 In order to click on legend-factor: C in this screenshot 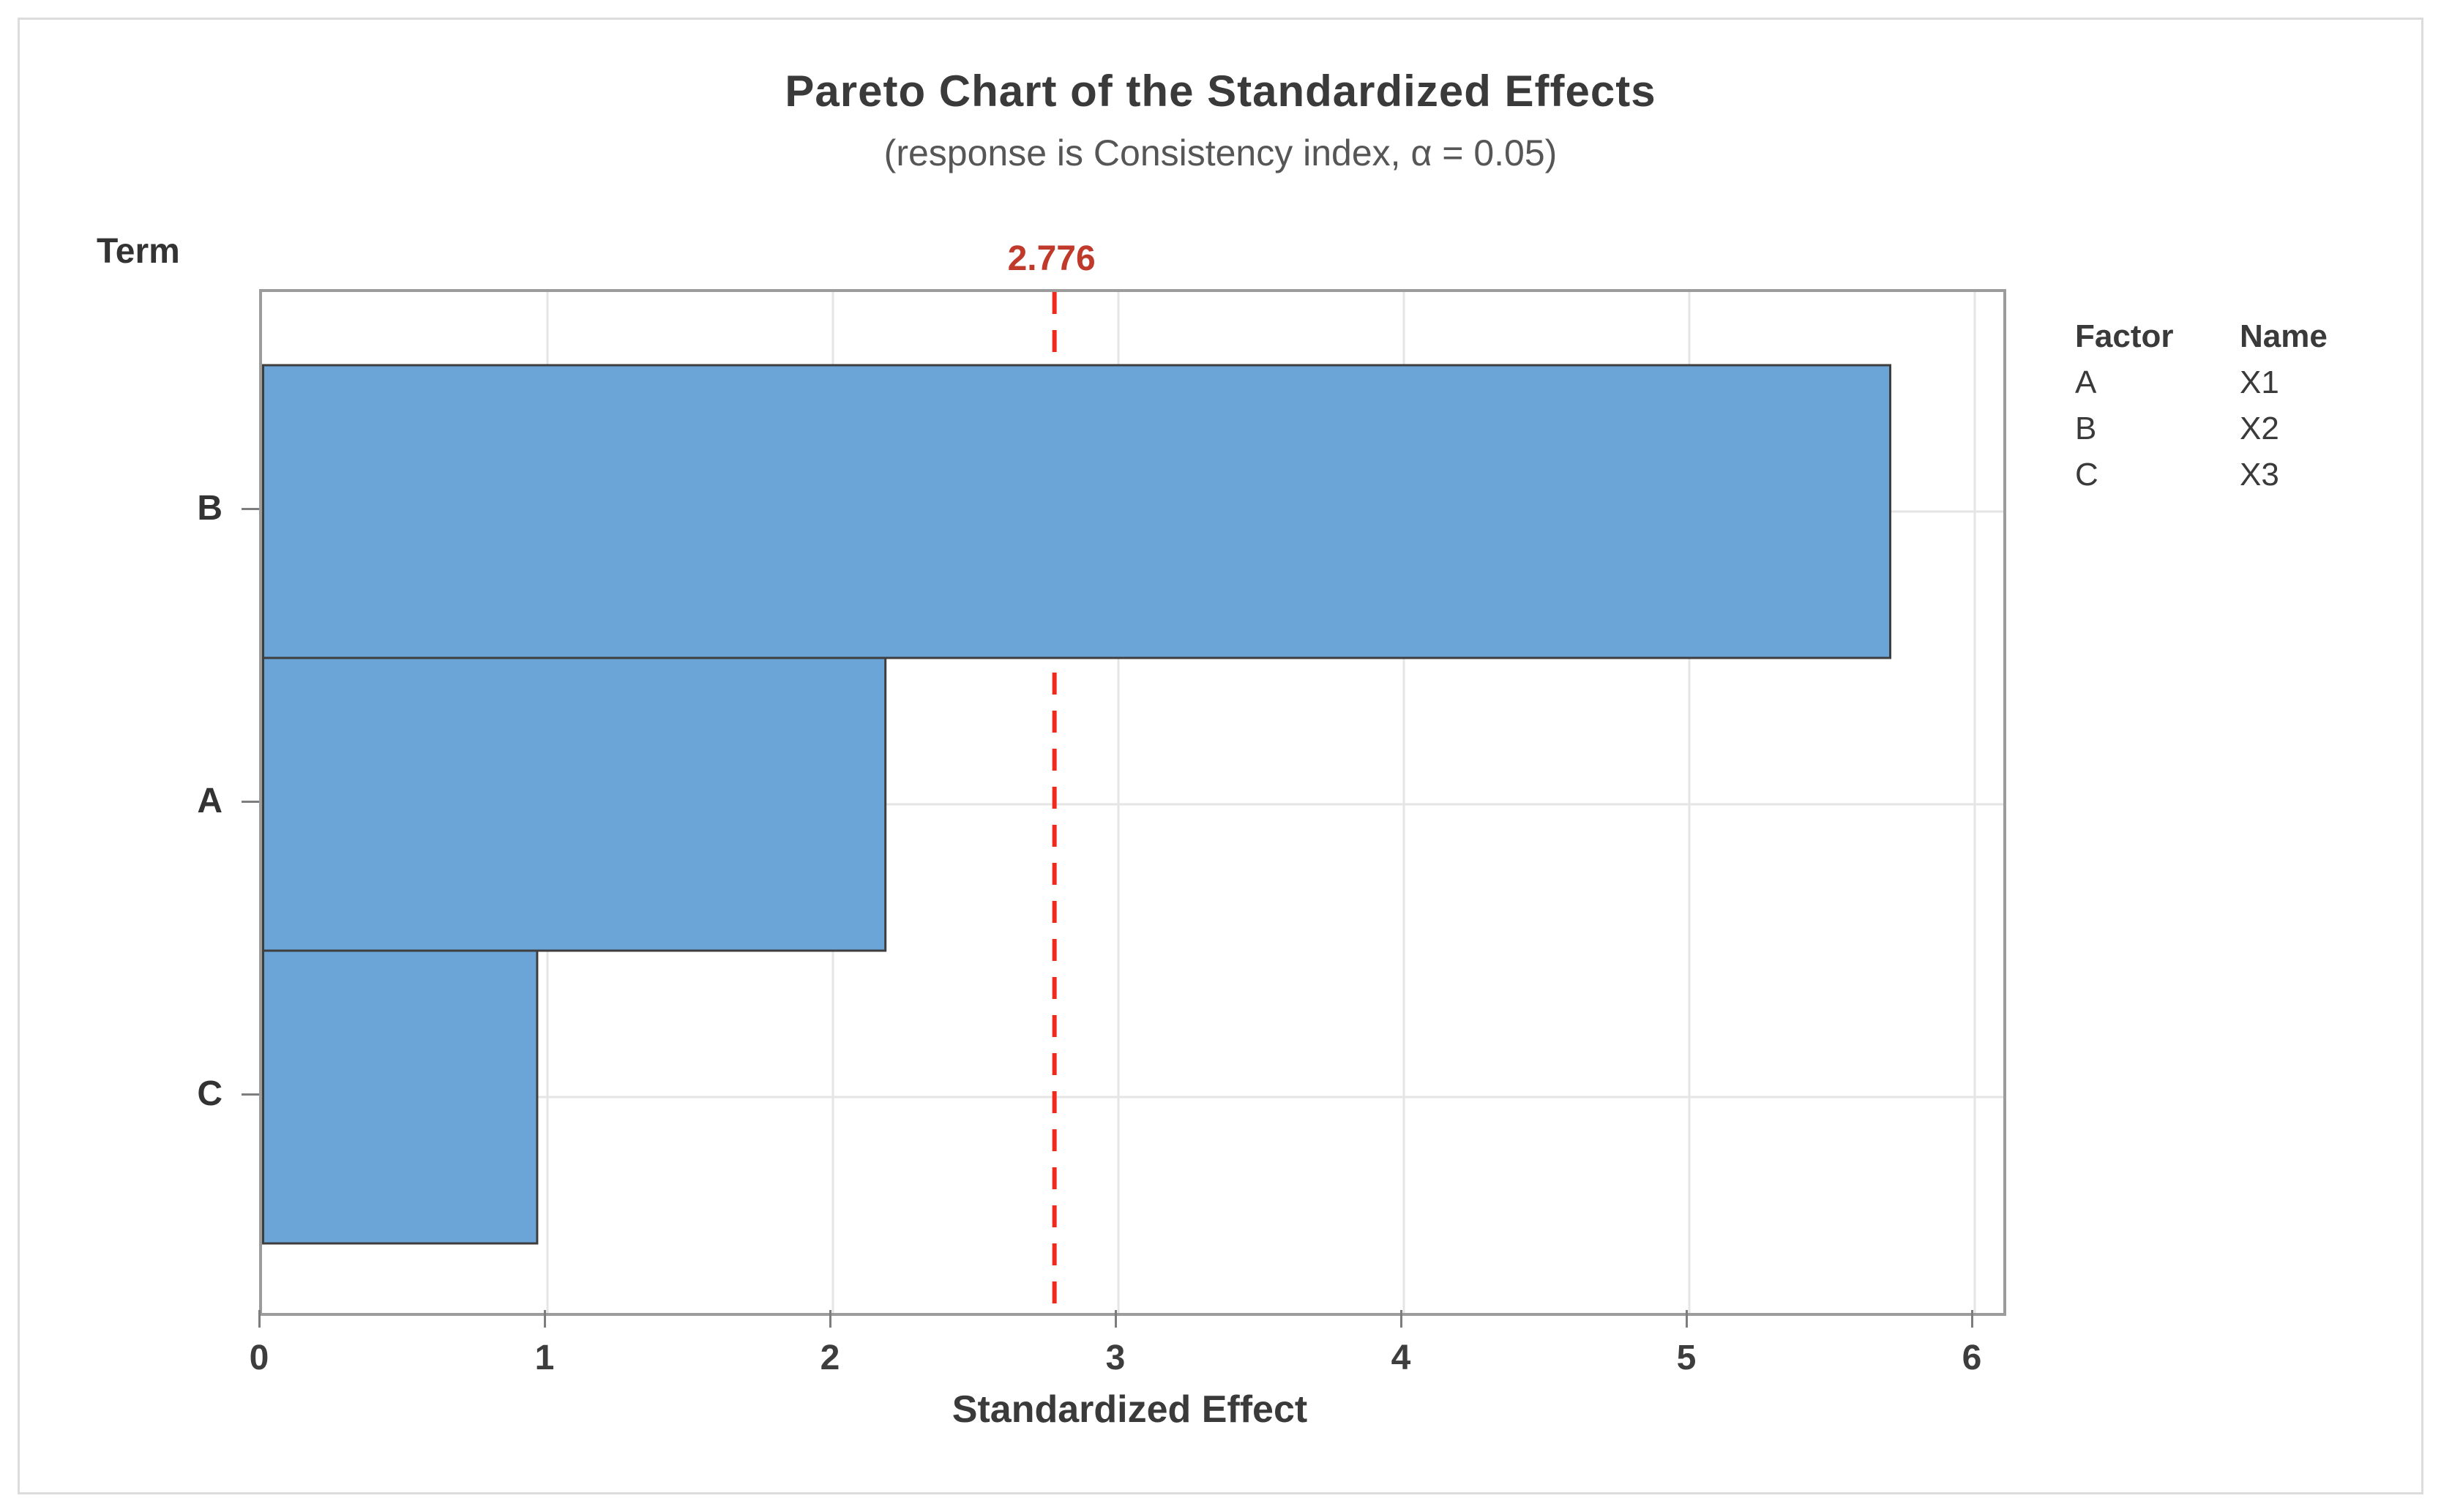, I will do `click(2086, 475)`.